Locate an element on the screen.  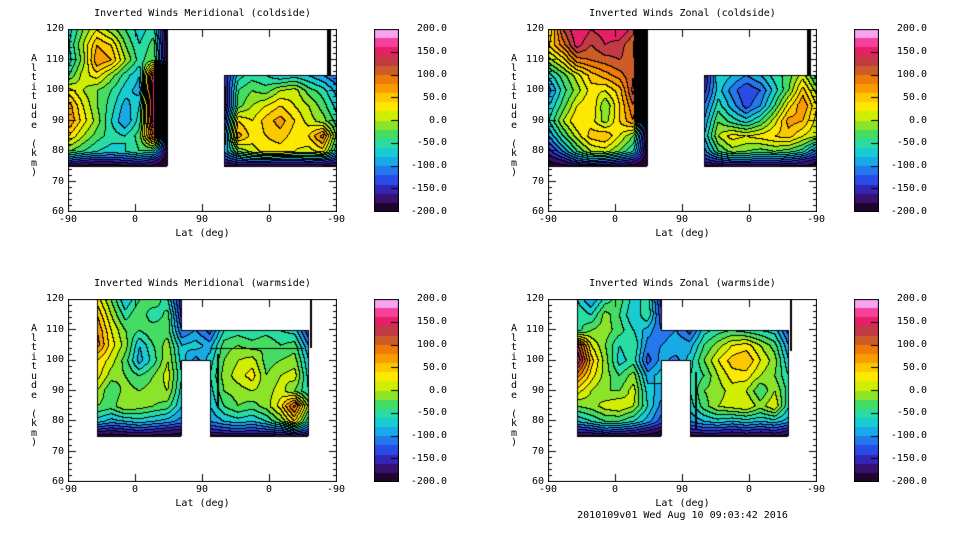
plot-title: Inverted Winds Zonal (warmside) is located at coordinates (682, 283).